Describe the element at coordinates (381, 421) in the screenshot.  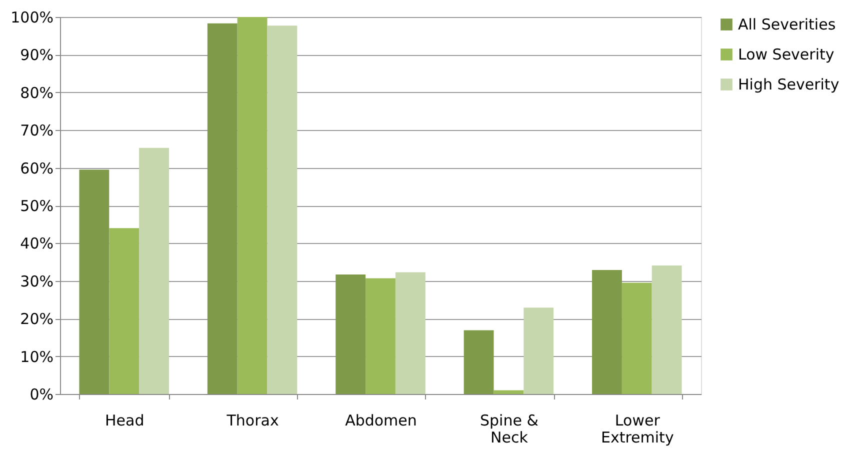
I see `x-tick-label: Abdomen` at that location.